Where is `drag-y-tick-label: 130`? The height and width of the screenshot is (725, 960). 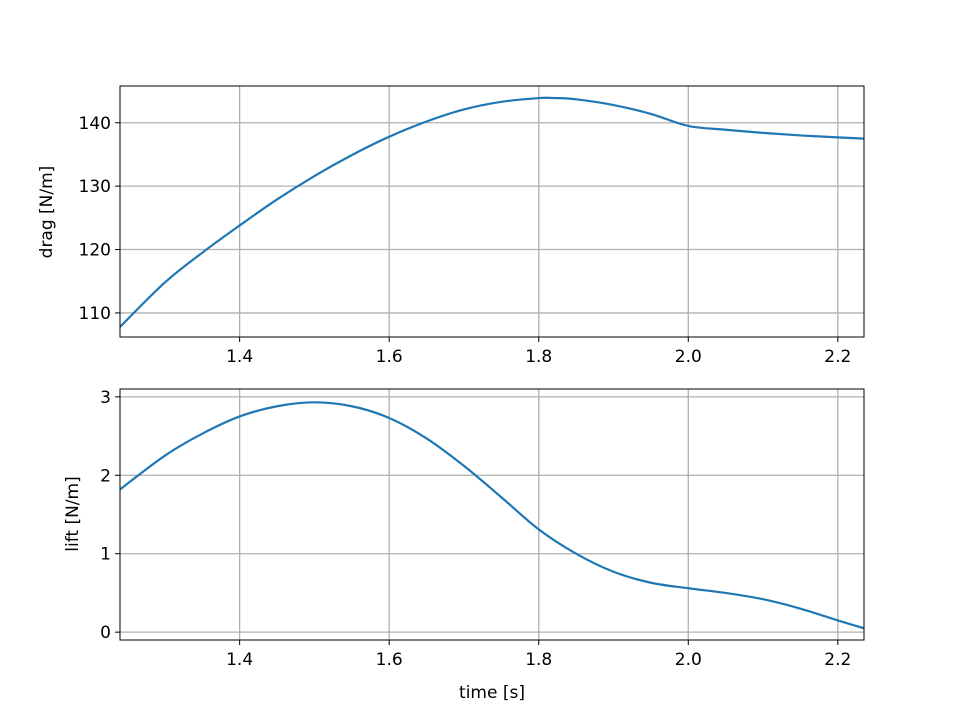 drag-y-tick-label: 130 is located at coordinates (95, 187).